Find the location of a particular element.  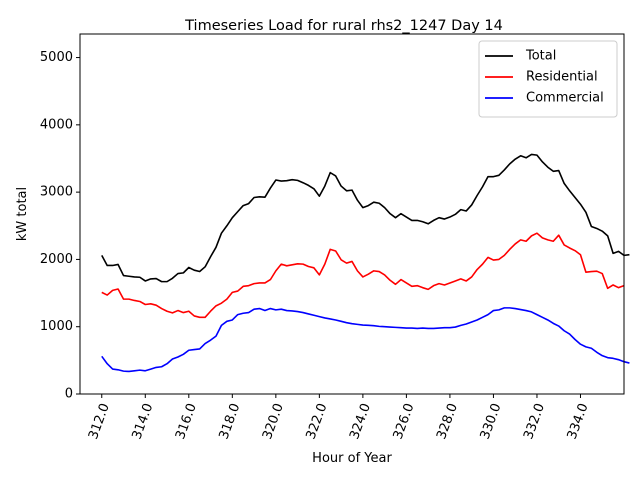

y-tick-label: 5000 is located at coordinates (56, 57).